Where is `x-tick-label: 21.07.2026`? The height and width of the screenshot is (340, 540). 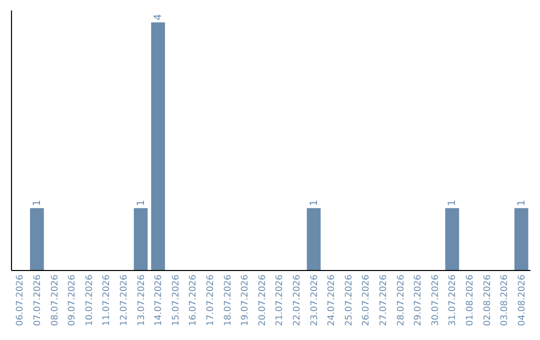 x-tick-label: 21.07.2026 is located at coordinates (280, 300).